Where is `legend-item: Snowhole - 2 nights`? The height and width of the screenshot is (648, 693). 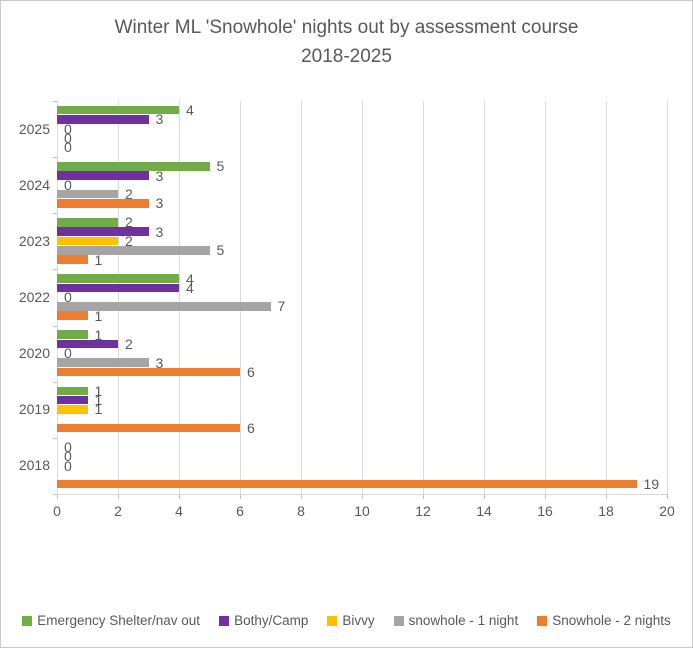
legend-item: Snowhole - 2 nights is located at coordinates (604, 621).